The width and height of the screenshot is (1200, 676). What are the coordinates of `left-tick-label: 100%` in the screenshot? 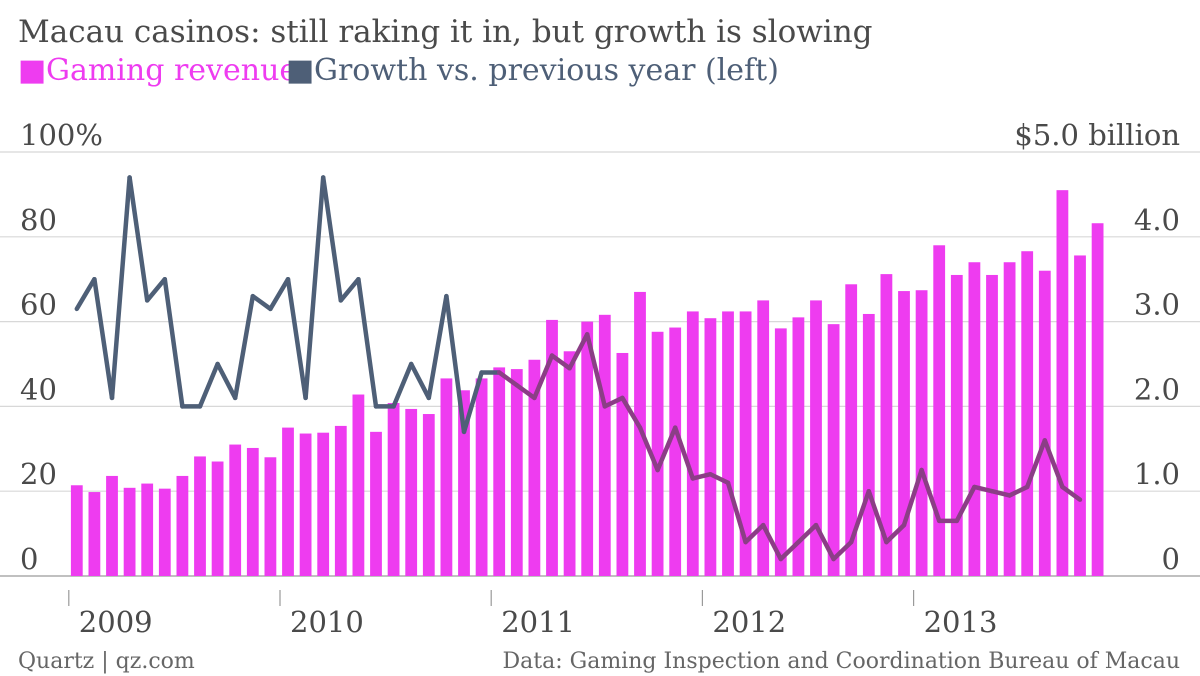 It's located at (61, 135).